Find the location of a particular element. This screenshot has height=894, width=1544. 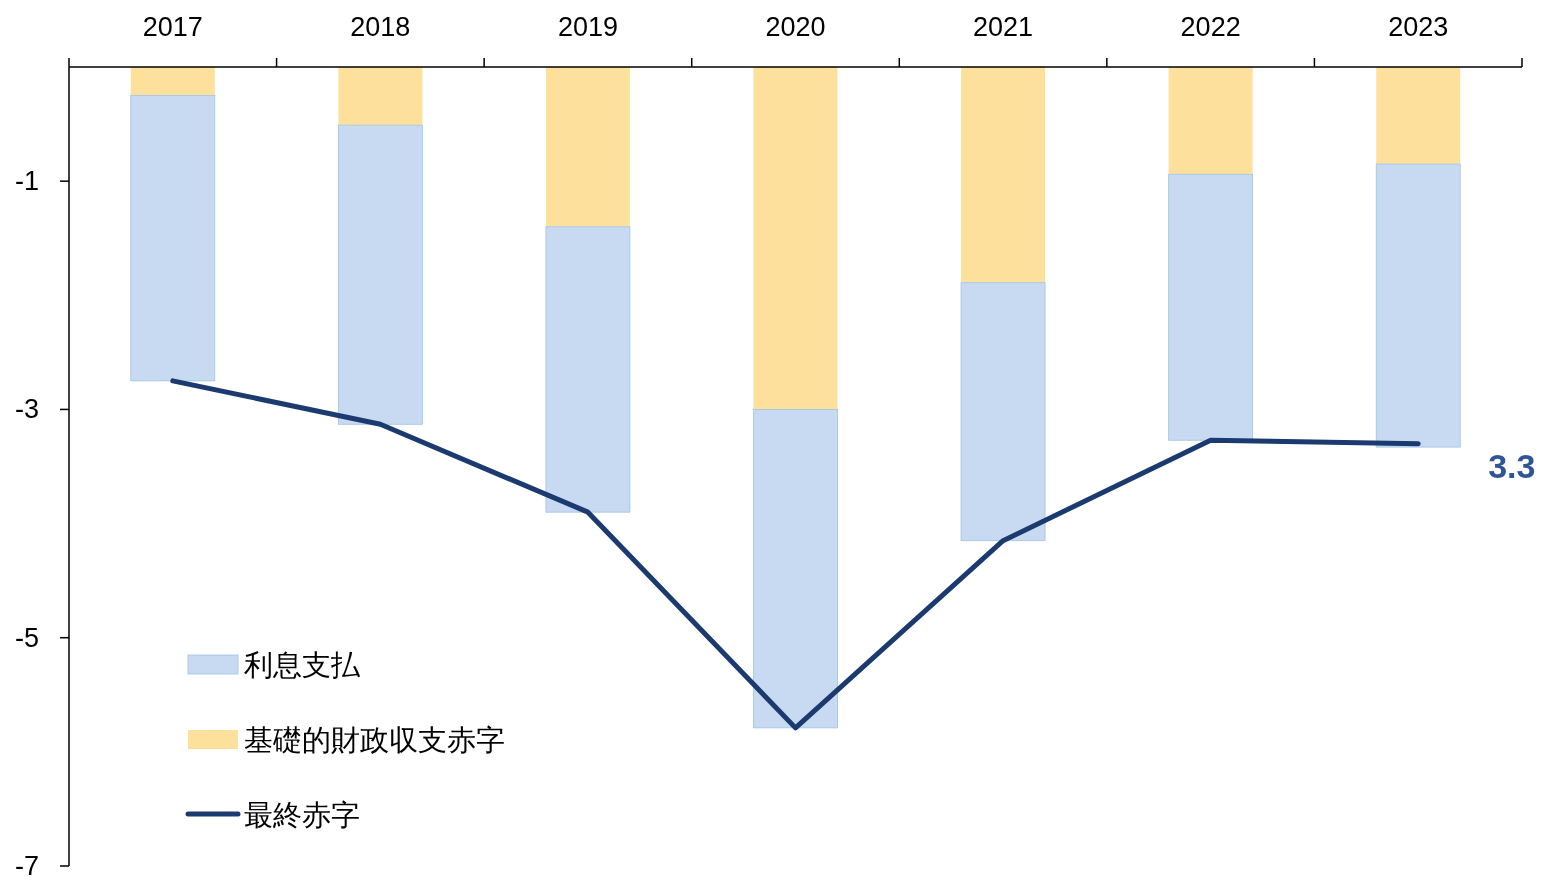

legend-label: 最終赤字 is located at coordinates (302, 815).